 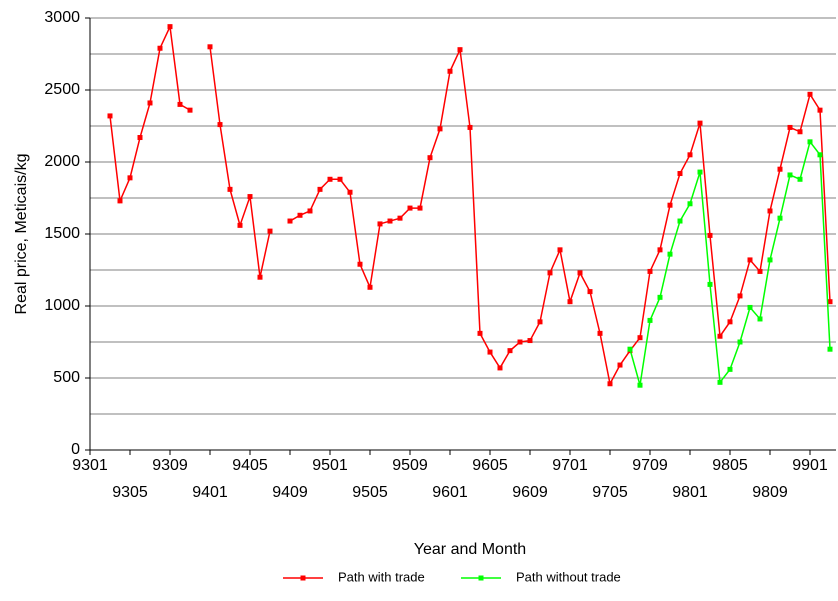 I want to click on y-tick-label: 500, so click(x=66, y=377).